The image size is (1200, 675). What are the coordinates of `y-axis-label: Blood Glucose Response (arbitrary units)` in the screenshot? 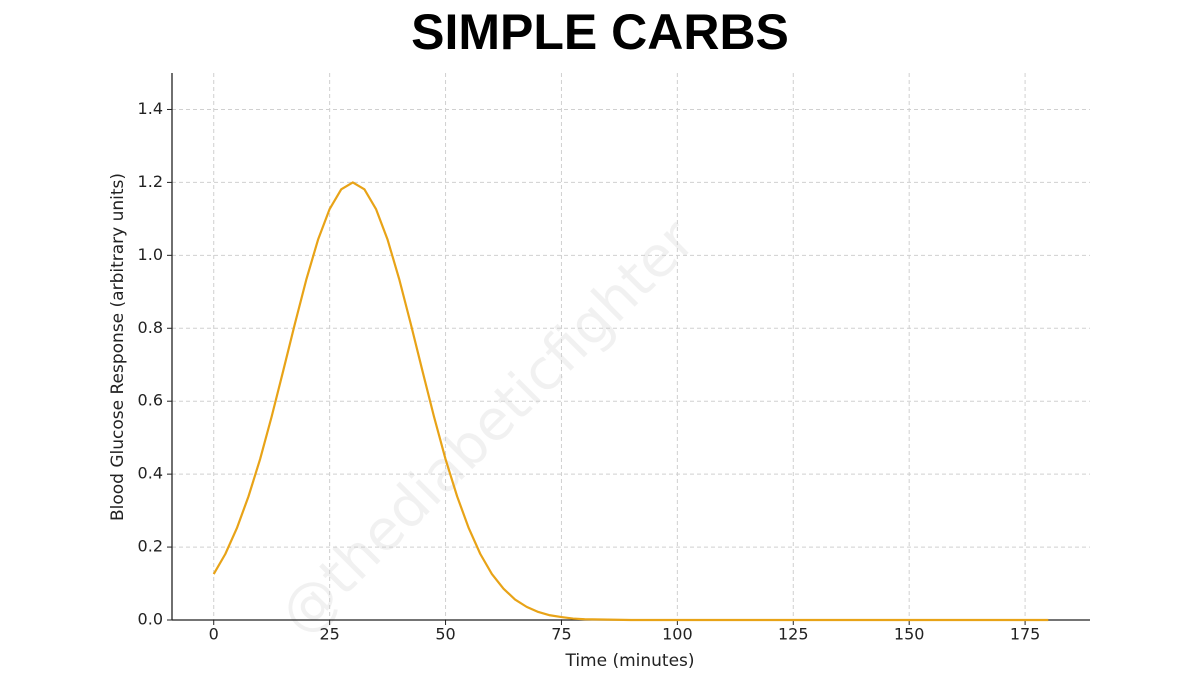 It's located at (118, 347).